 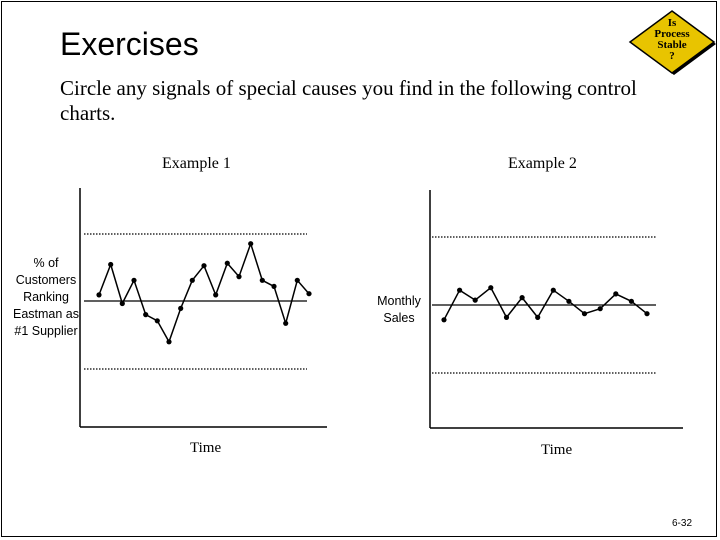 What do you see at coordinates (206, 448) in the screenshot?
I see `chart1-xlabel: Time` at bounding box center [206, 448].